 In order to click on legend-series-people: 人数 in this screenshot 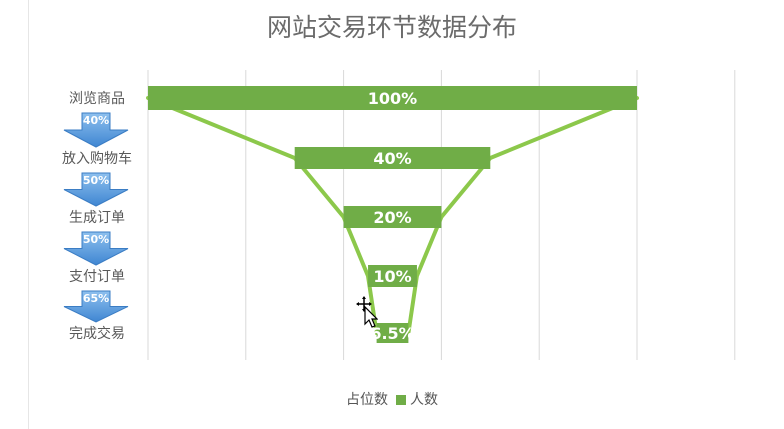, I will do `click(424, 400)`.